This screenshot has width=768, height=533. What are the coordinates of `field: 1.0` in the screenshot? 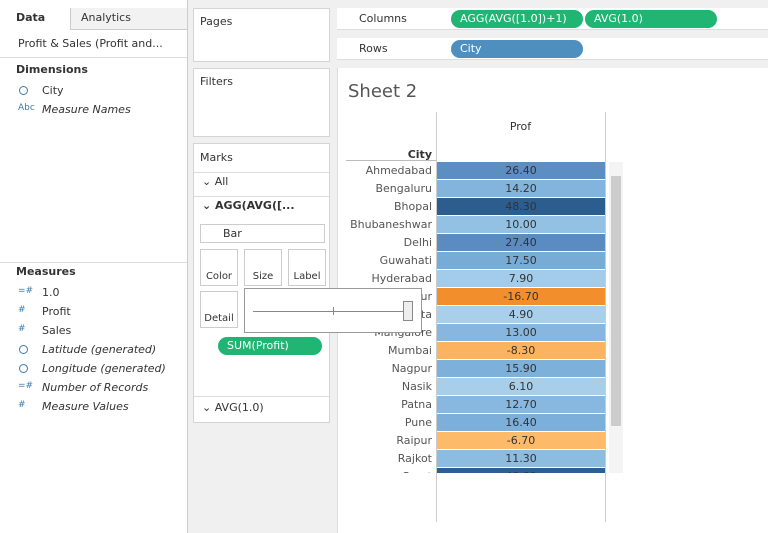 It's located at (51, 292).